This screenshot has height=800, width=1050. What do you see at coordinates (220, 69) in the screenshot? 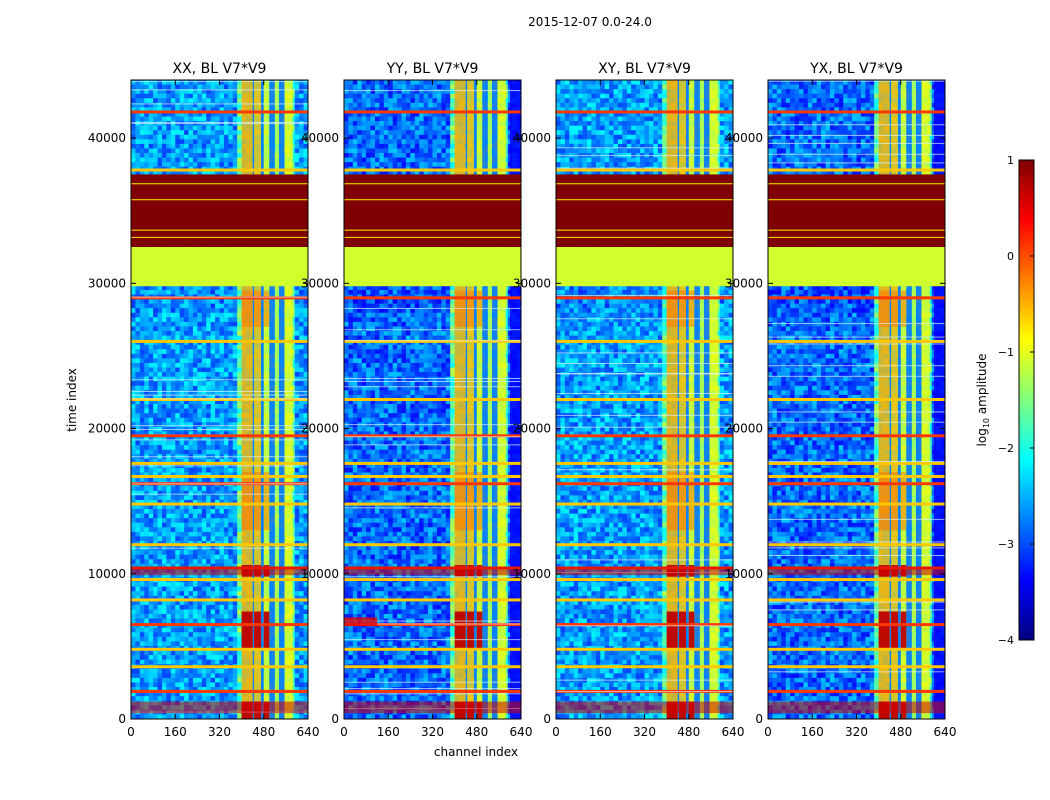
I see `panel-title: XX, BL V7*V9` at bounding box center [220, 69].